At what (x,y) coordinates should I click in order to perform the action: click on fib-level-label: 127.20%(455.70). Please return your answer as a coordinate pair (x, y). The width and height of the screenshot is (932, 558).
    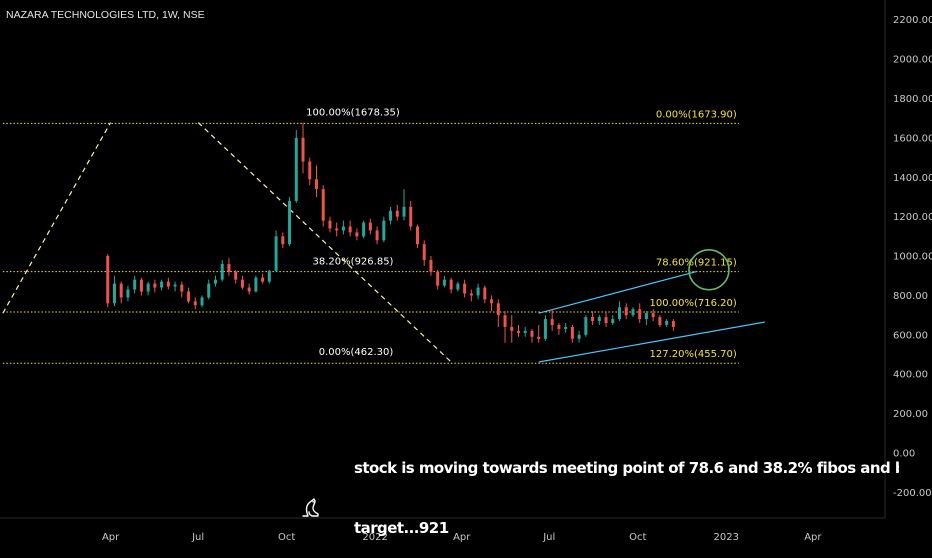
    Looking at the image, I should click on (692, 354).